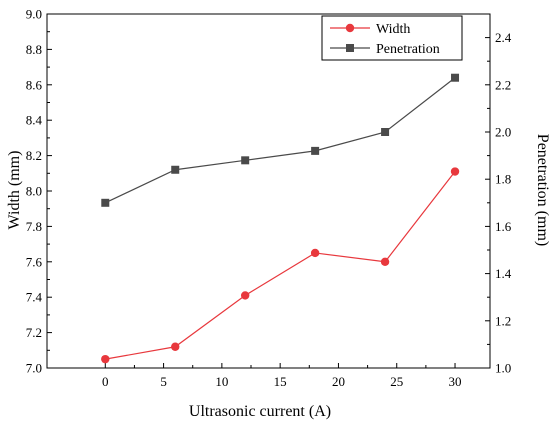 This screenshot has width=550, height=427. What do you see at coordinates (503, 226) in the screenshot?
I see `right-y-tick-label: 1.6` at bounding box center [503, 226].